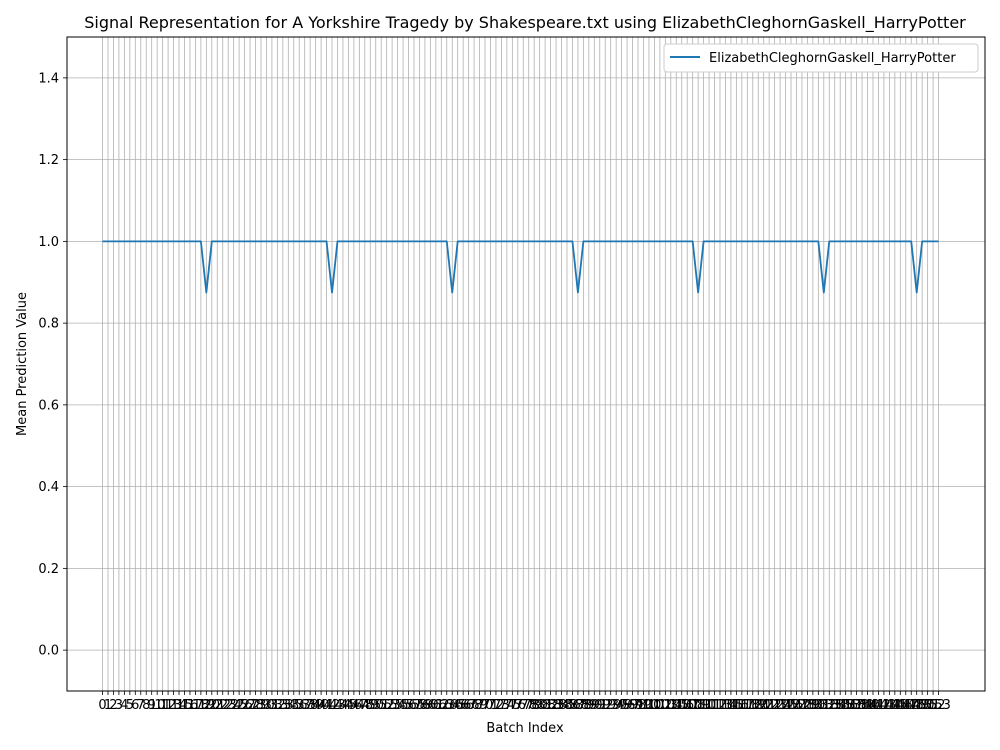 Image resolution: width=1000 pixels, height=750 pixels. Describe the element at coordinates (414, 705) in the screenshot. I see `x-tick-label: 57` at that location.